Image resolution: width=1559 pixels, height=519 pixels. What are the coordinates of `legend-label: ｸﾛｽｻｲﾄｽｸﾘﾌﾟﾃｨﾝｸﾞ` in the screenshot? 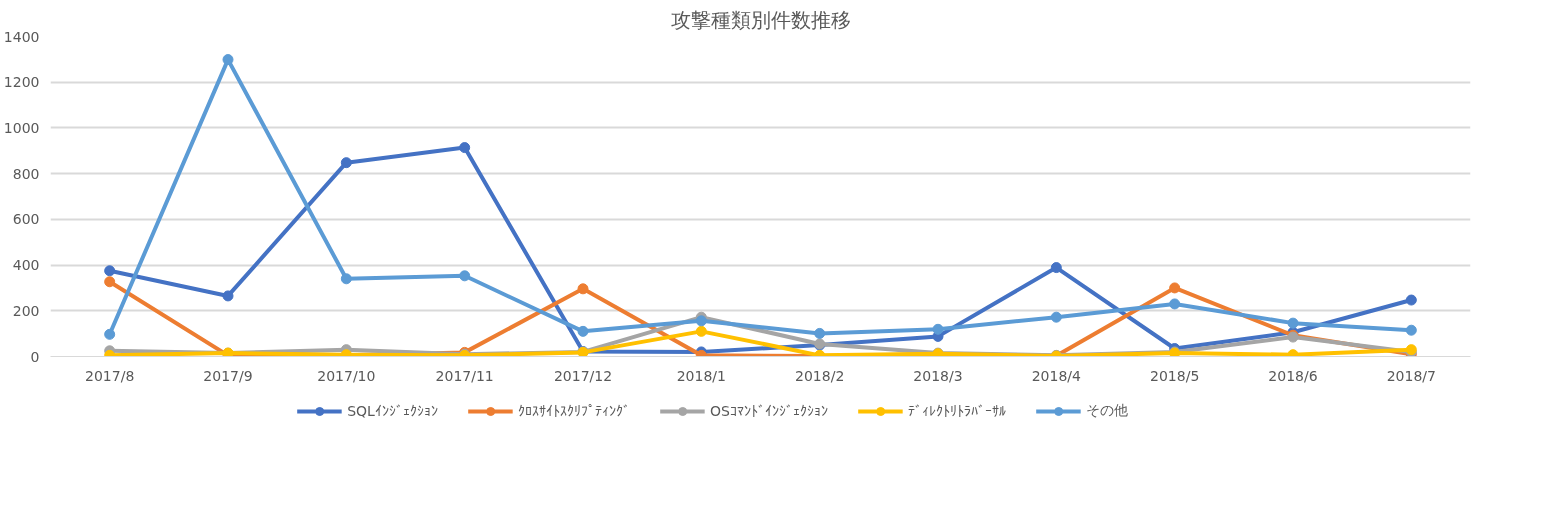 It's located at (573, 411).